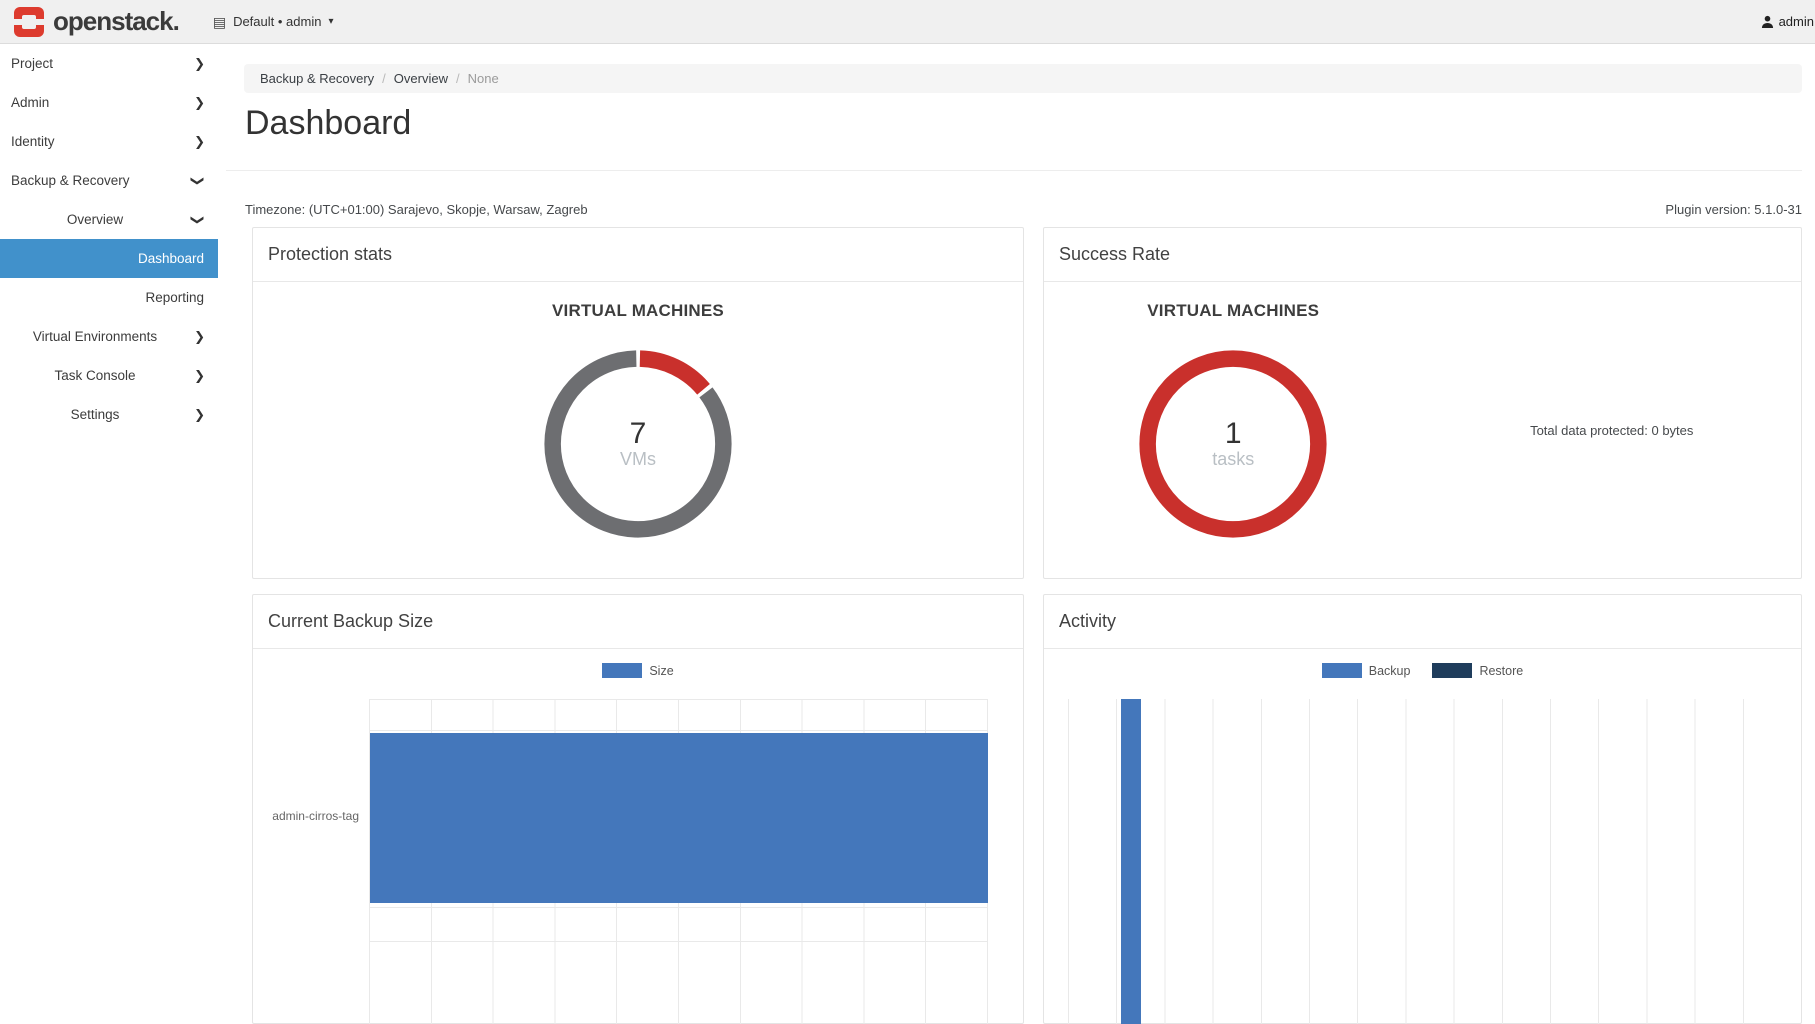 The image size is (1815, 1024). I want to click on backup-size-bar-chart, so click(678, 861).